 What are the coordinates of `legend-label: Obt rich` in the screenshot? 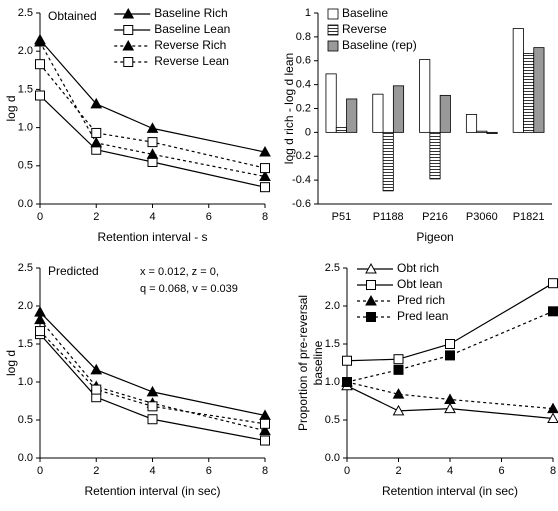 It's located at (418, 268).